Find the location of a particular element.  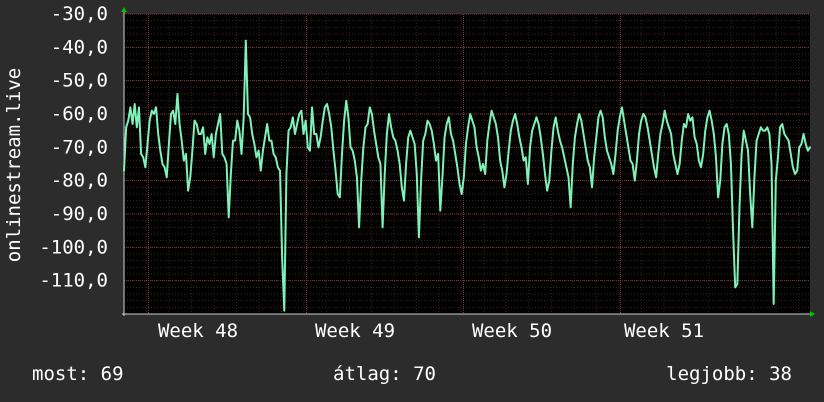

y-tick-label: -90,0 is located at coordinates (79, 214).